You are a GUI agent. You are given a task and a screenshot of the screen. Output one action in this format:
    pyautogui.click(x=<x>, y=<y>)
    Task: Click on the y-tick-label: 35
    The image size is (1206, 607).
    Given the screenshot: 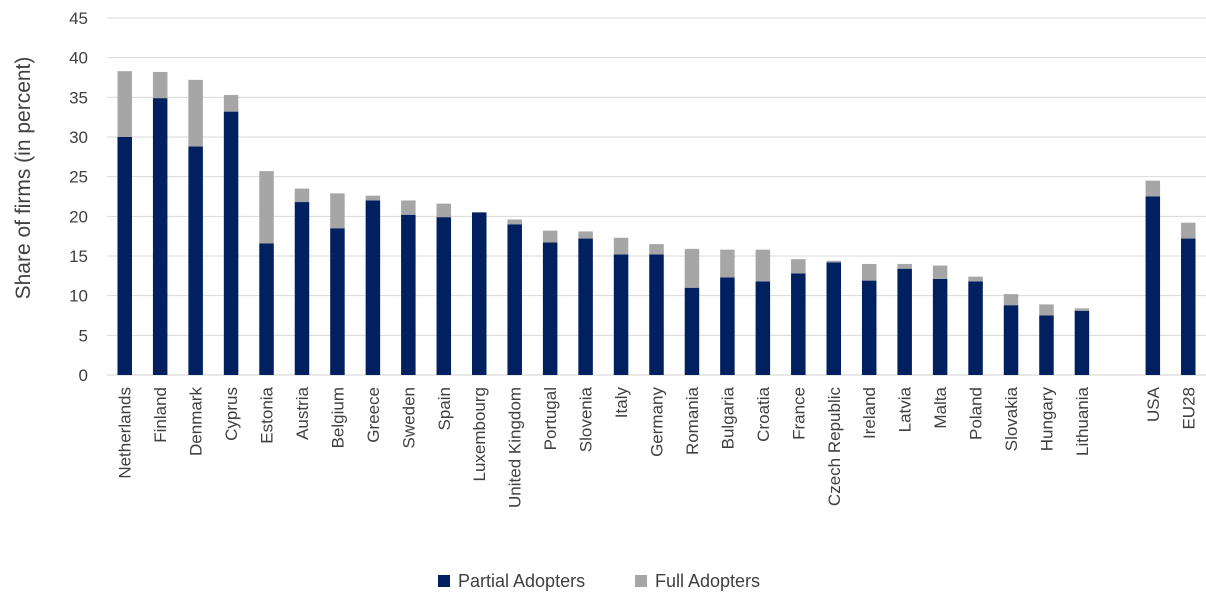 What is the action you would take?
    pyautogui.click(x=78, y=97)
    